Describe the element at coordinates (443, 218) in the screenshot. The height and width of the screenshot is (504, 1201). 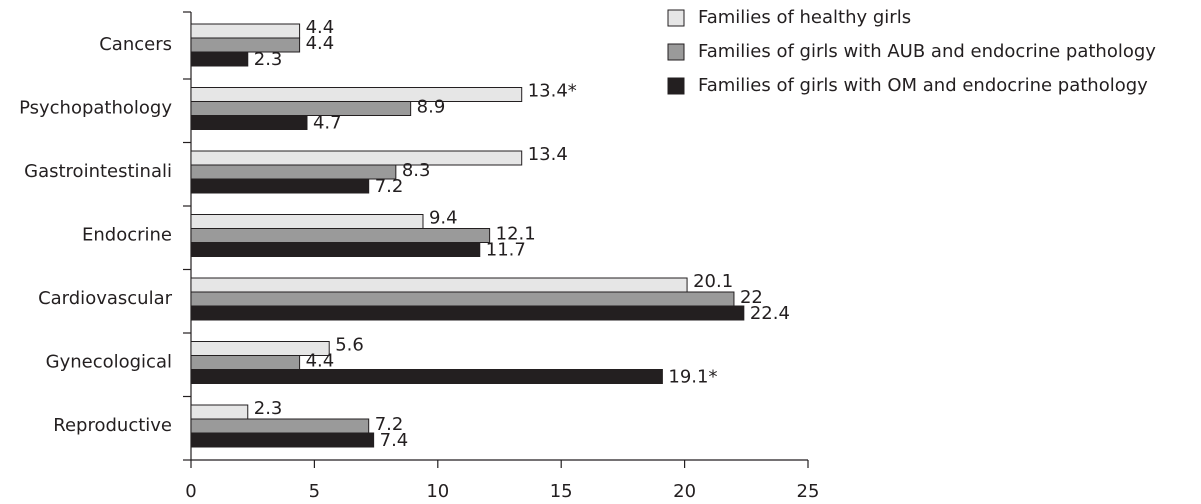
I see `value-label: 9.4` at that location.